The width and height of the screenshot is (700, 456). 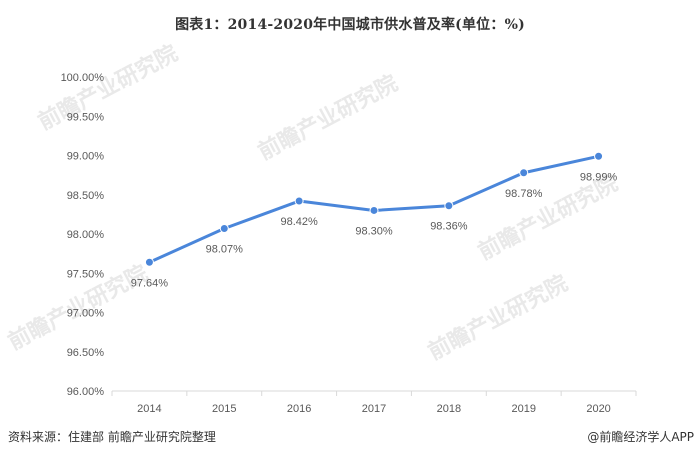 What do you see at coordinates (523, 409) in the screenshot?
I see `x-tick-label: 2019` at bounding box center [523, 409].